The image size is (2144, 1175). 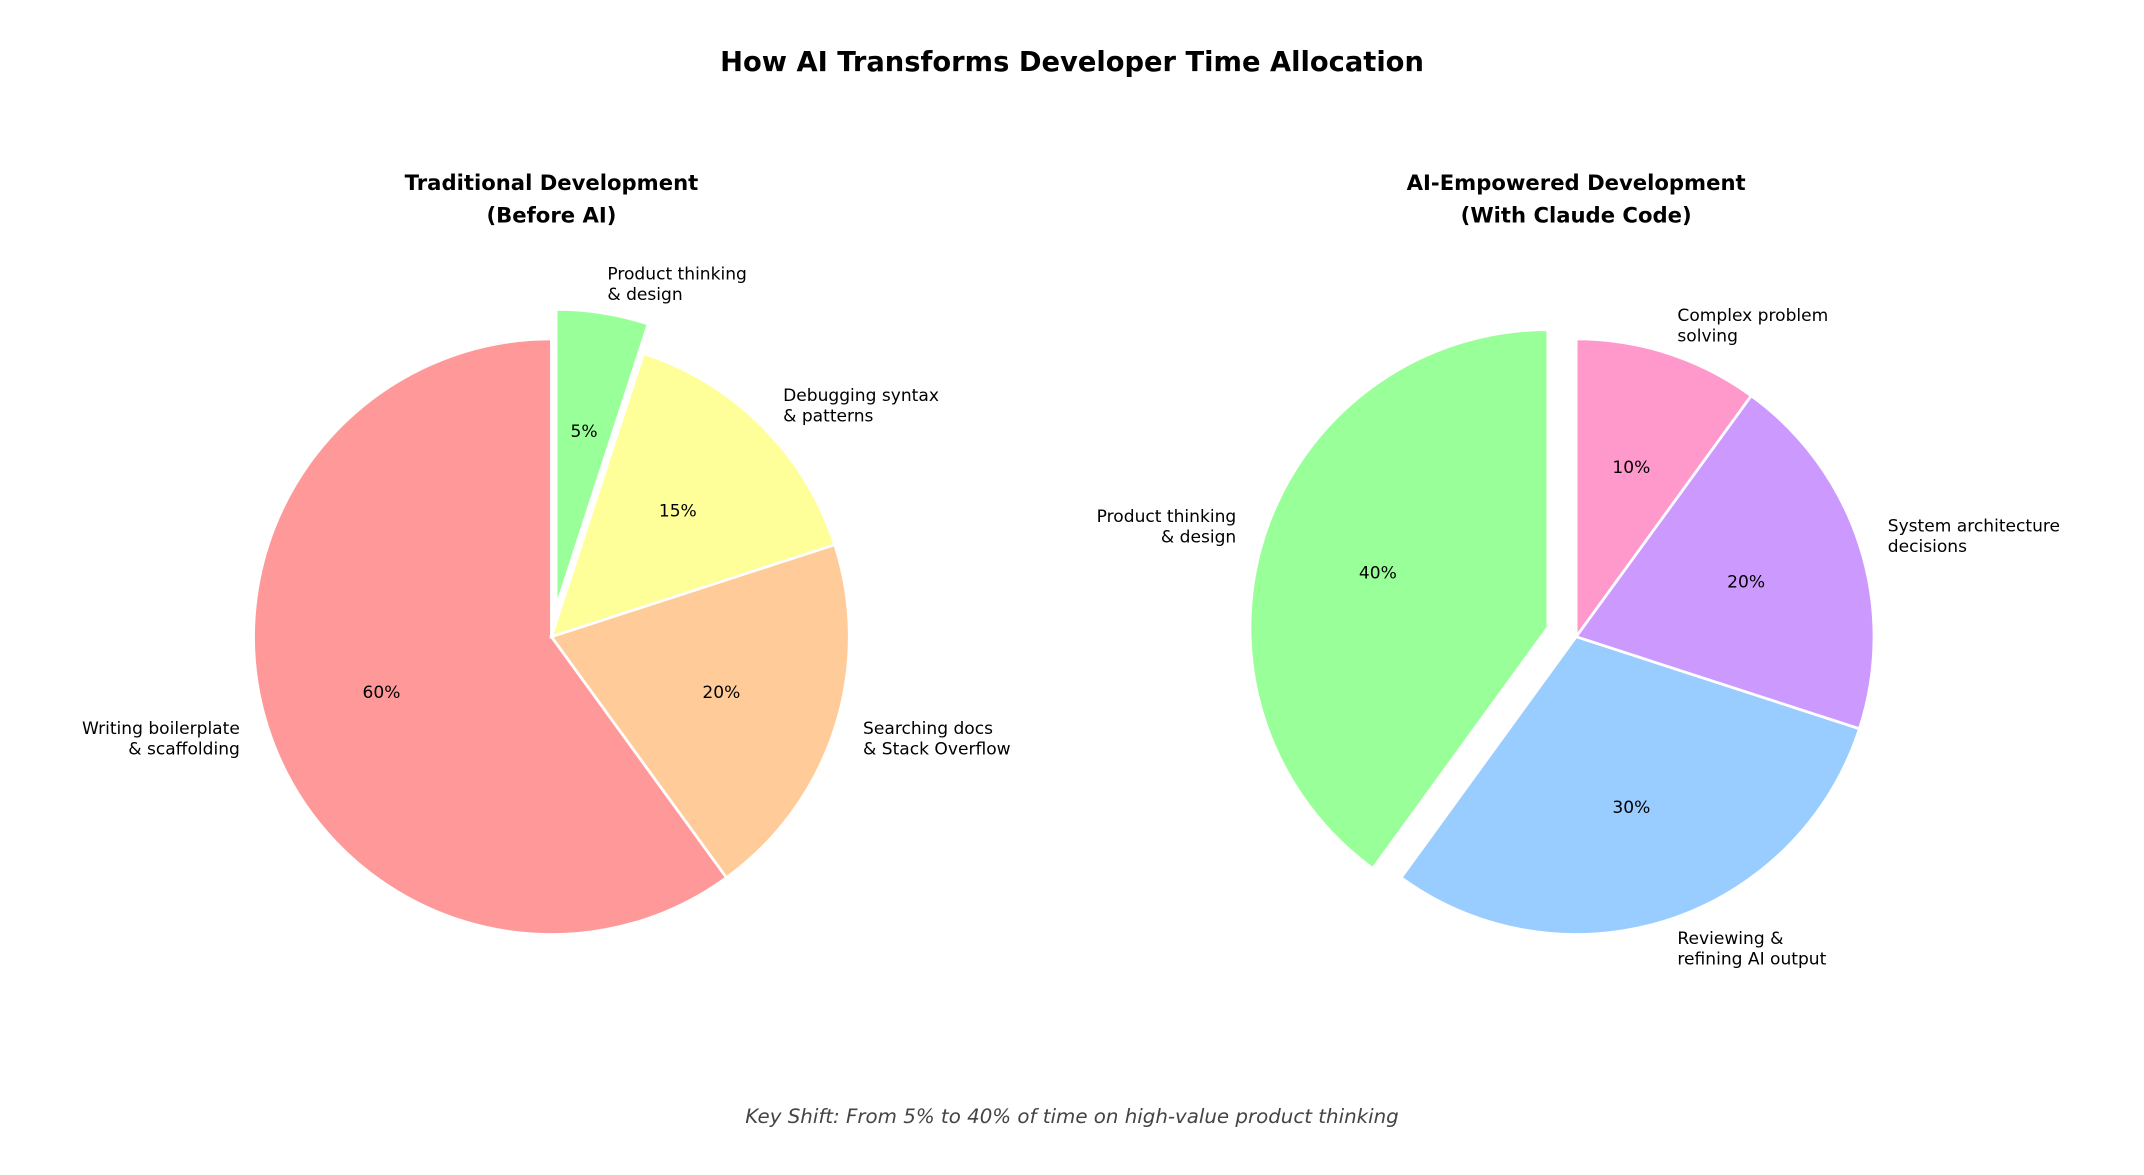 I want to click on pie-title-line-2: (With Claude Code), so click(x=1576, y=215).